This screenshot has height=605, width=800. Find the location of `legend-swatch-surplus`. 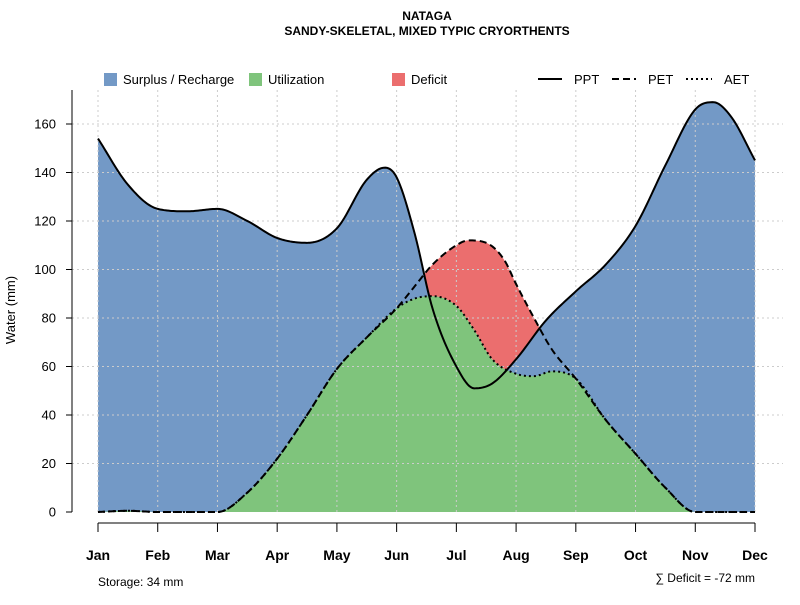

legend-swatch-surplus is located at coordinates (110, 79).